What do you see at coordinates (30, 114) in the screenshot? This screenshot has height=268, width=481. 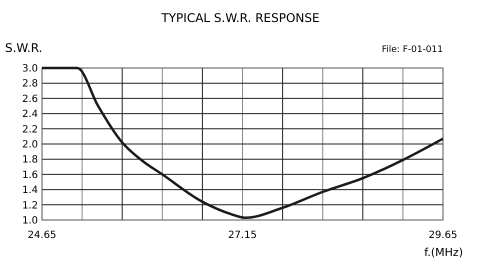 I see `y-tick-label: 2.4` at bounding box center [30, 114].